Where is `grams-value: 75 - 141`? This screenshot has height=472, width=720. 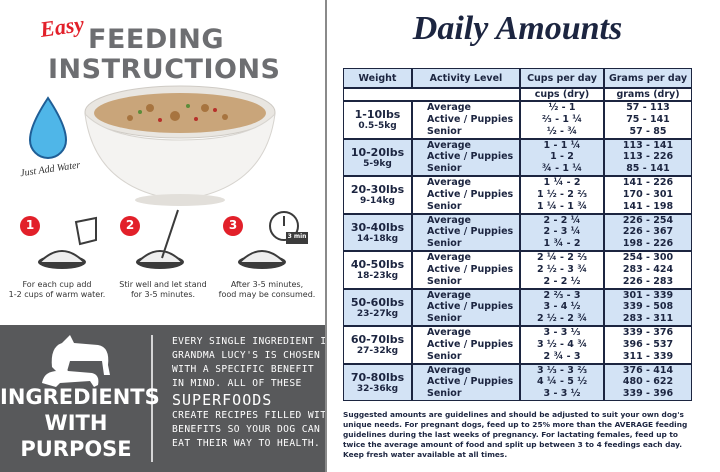 grams-value: 75 - 141 is located at coordinates (648, 119).